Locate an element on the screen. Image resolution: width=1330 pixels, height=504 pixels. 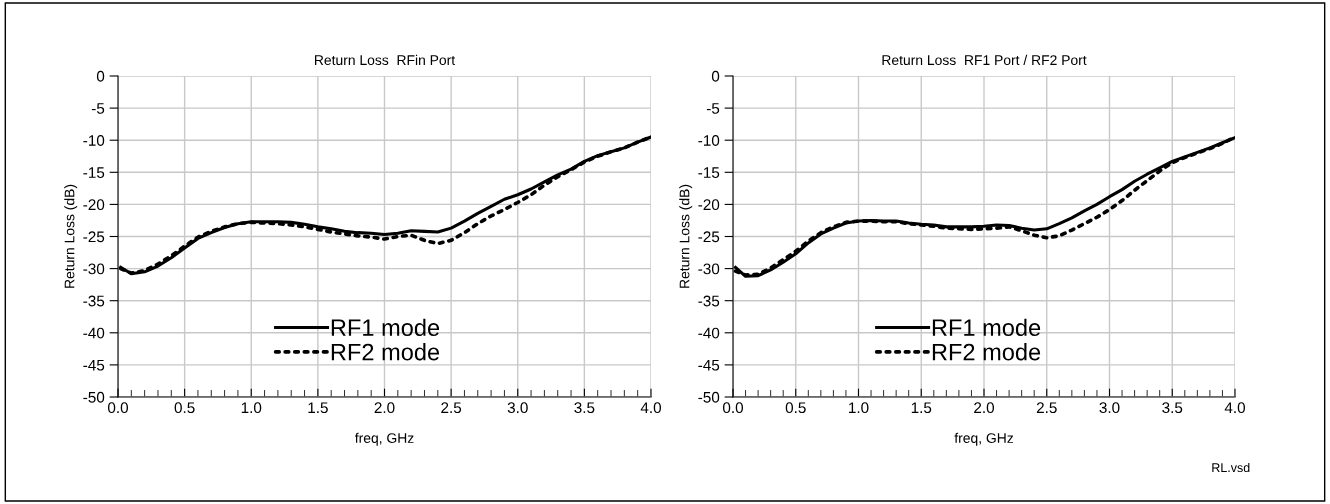
chart-title: Return Loss RF1 Port / RF2 Port is located at coordinates (984, 60).